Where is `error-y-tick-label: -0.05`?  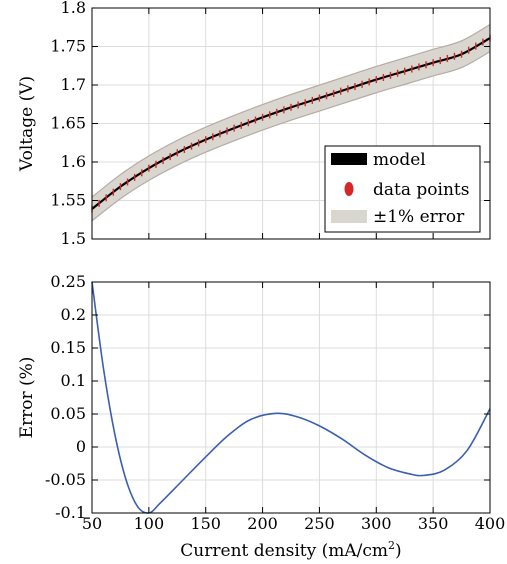 error-y-tick-label: -0.05 is located at coordinates (65, 479).